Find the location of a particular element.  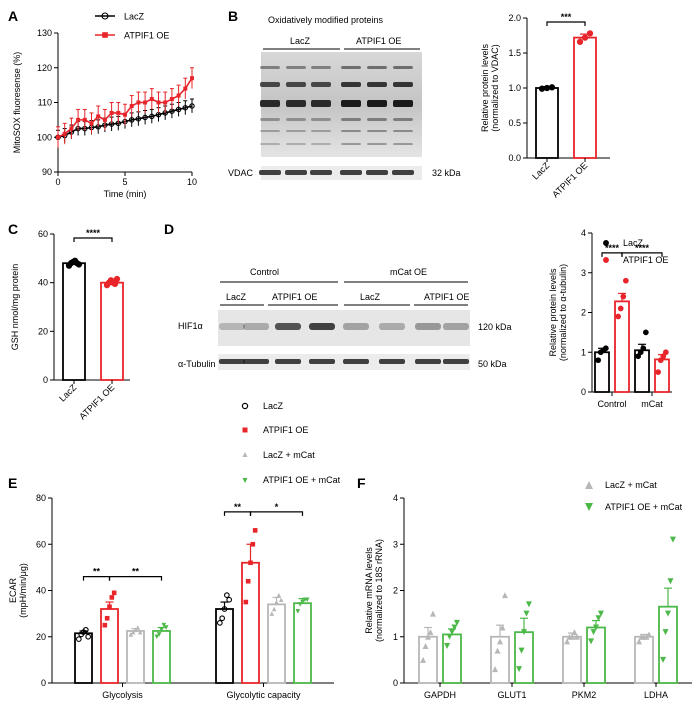

e-y-label: (mpH/min/μg) is located at coordinates (23, 590).